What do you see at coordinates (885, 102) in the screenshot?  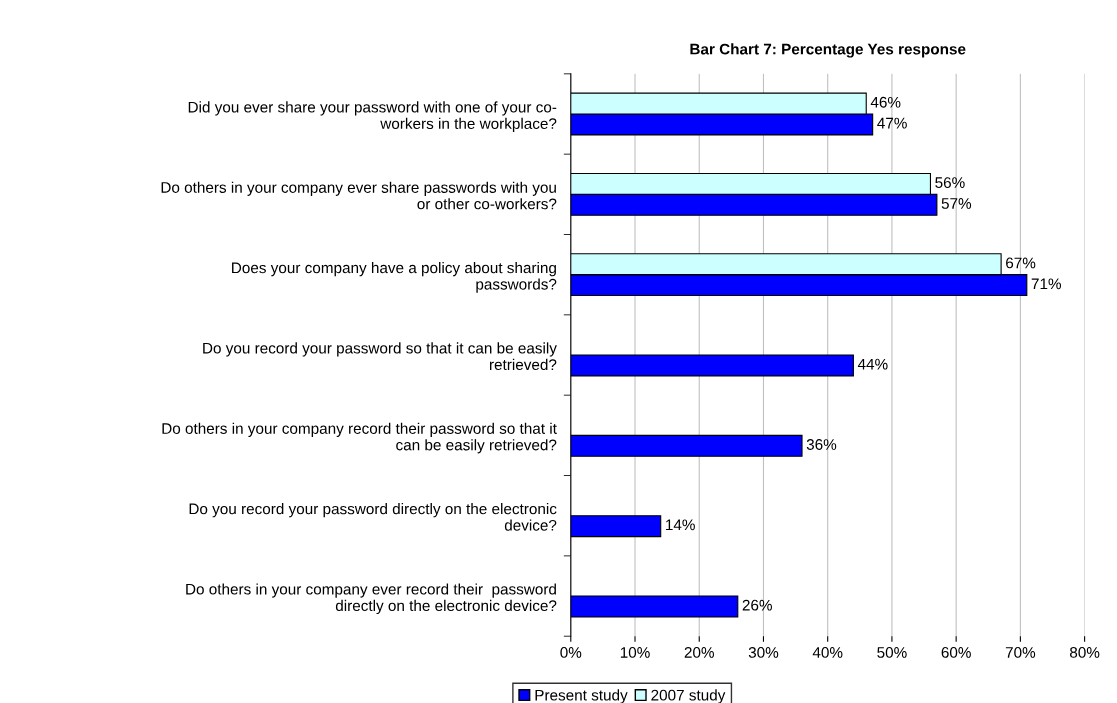 I see `data-label: 46%` at bounding box center [885, 102].